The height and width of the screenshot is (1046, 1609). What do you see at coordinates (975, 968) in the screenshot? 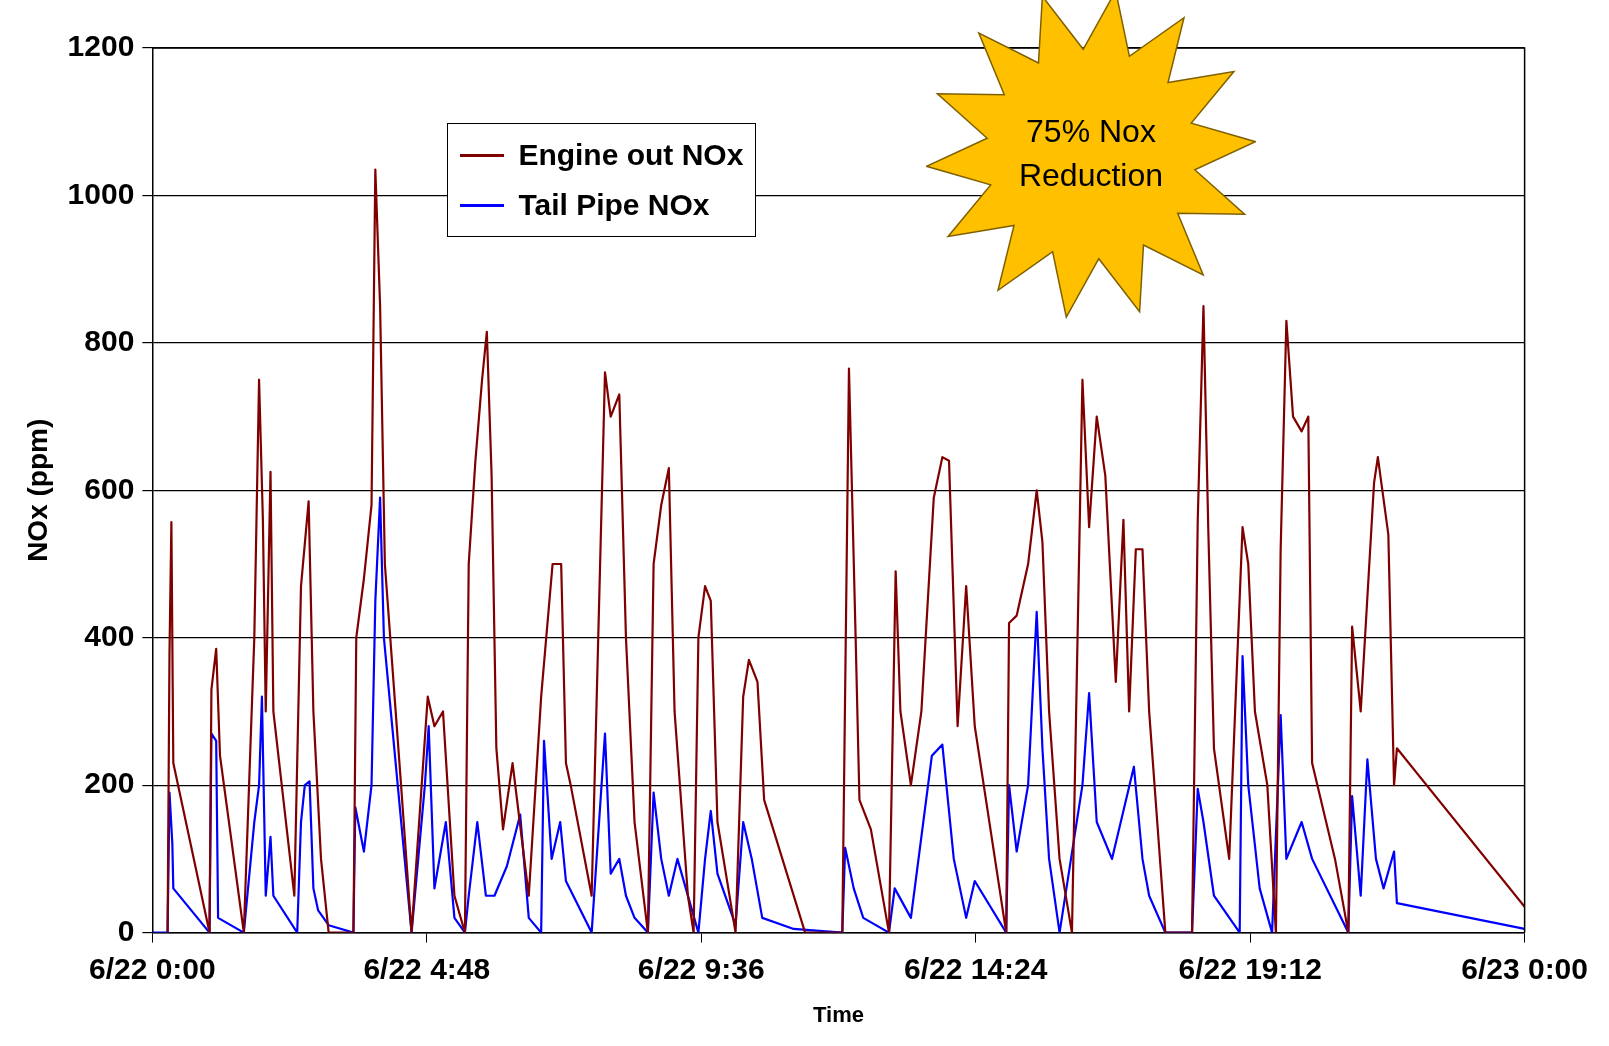
I see `x-tick-label: 6/22 14:24` at bounding box center [975, 968].